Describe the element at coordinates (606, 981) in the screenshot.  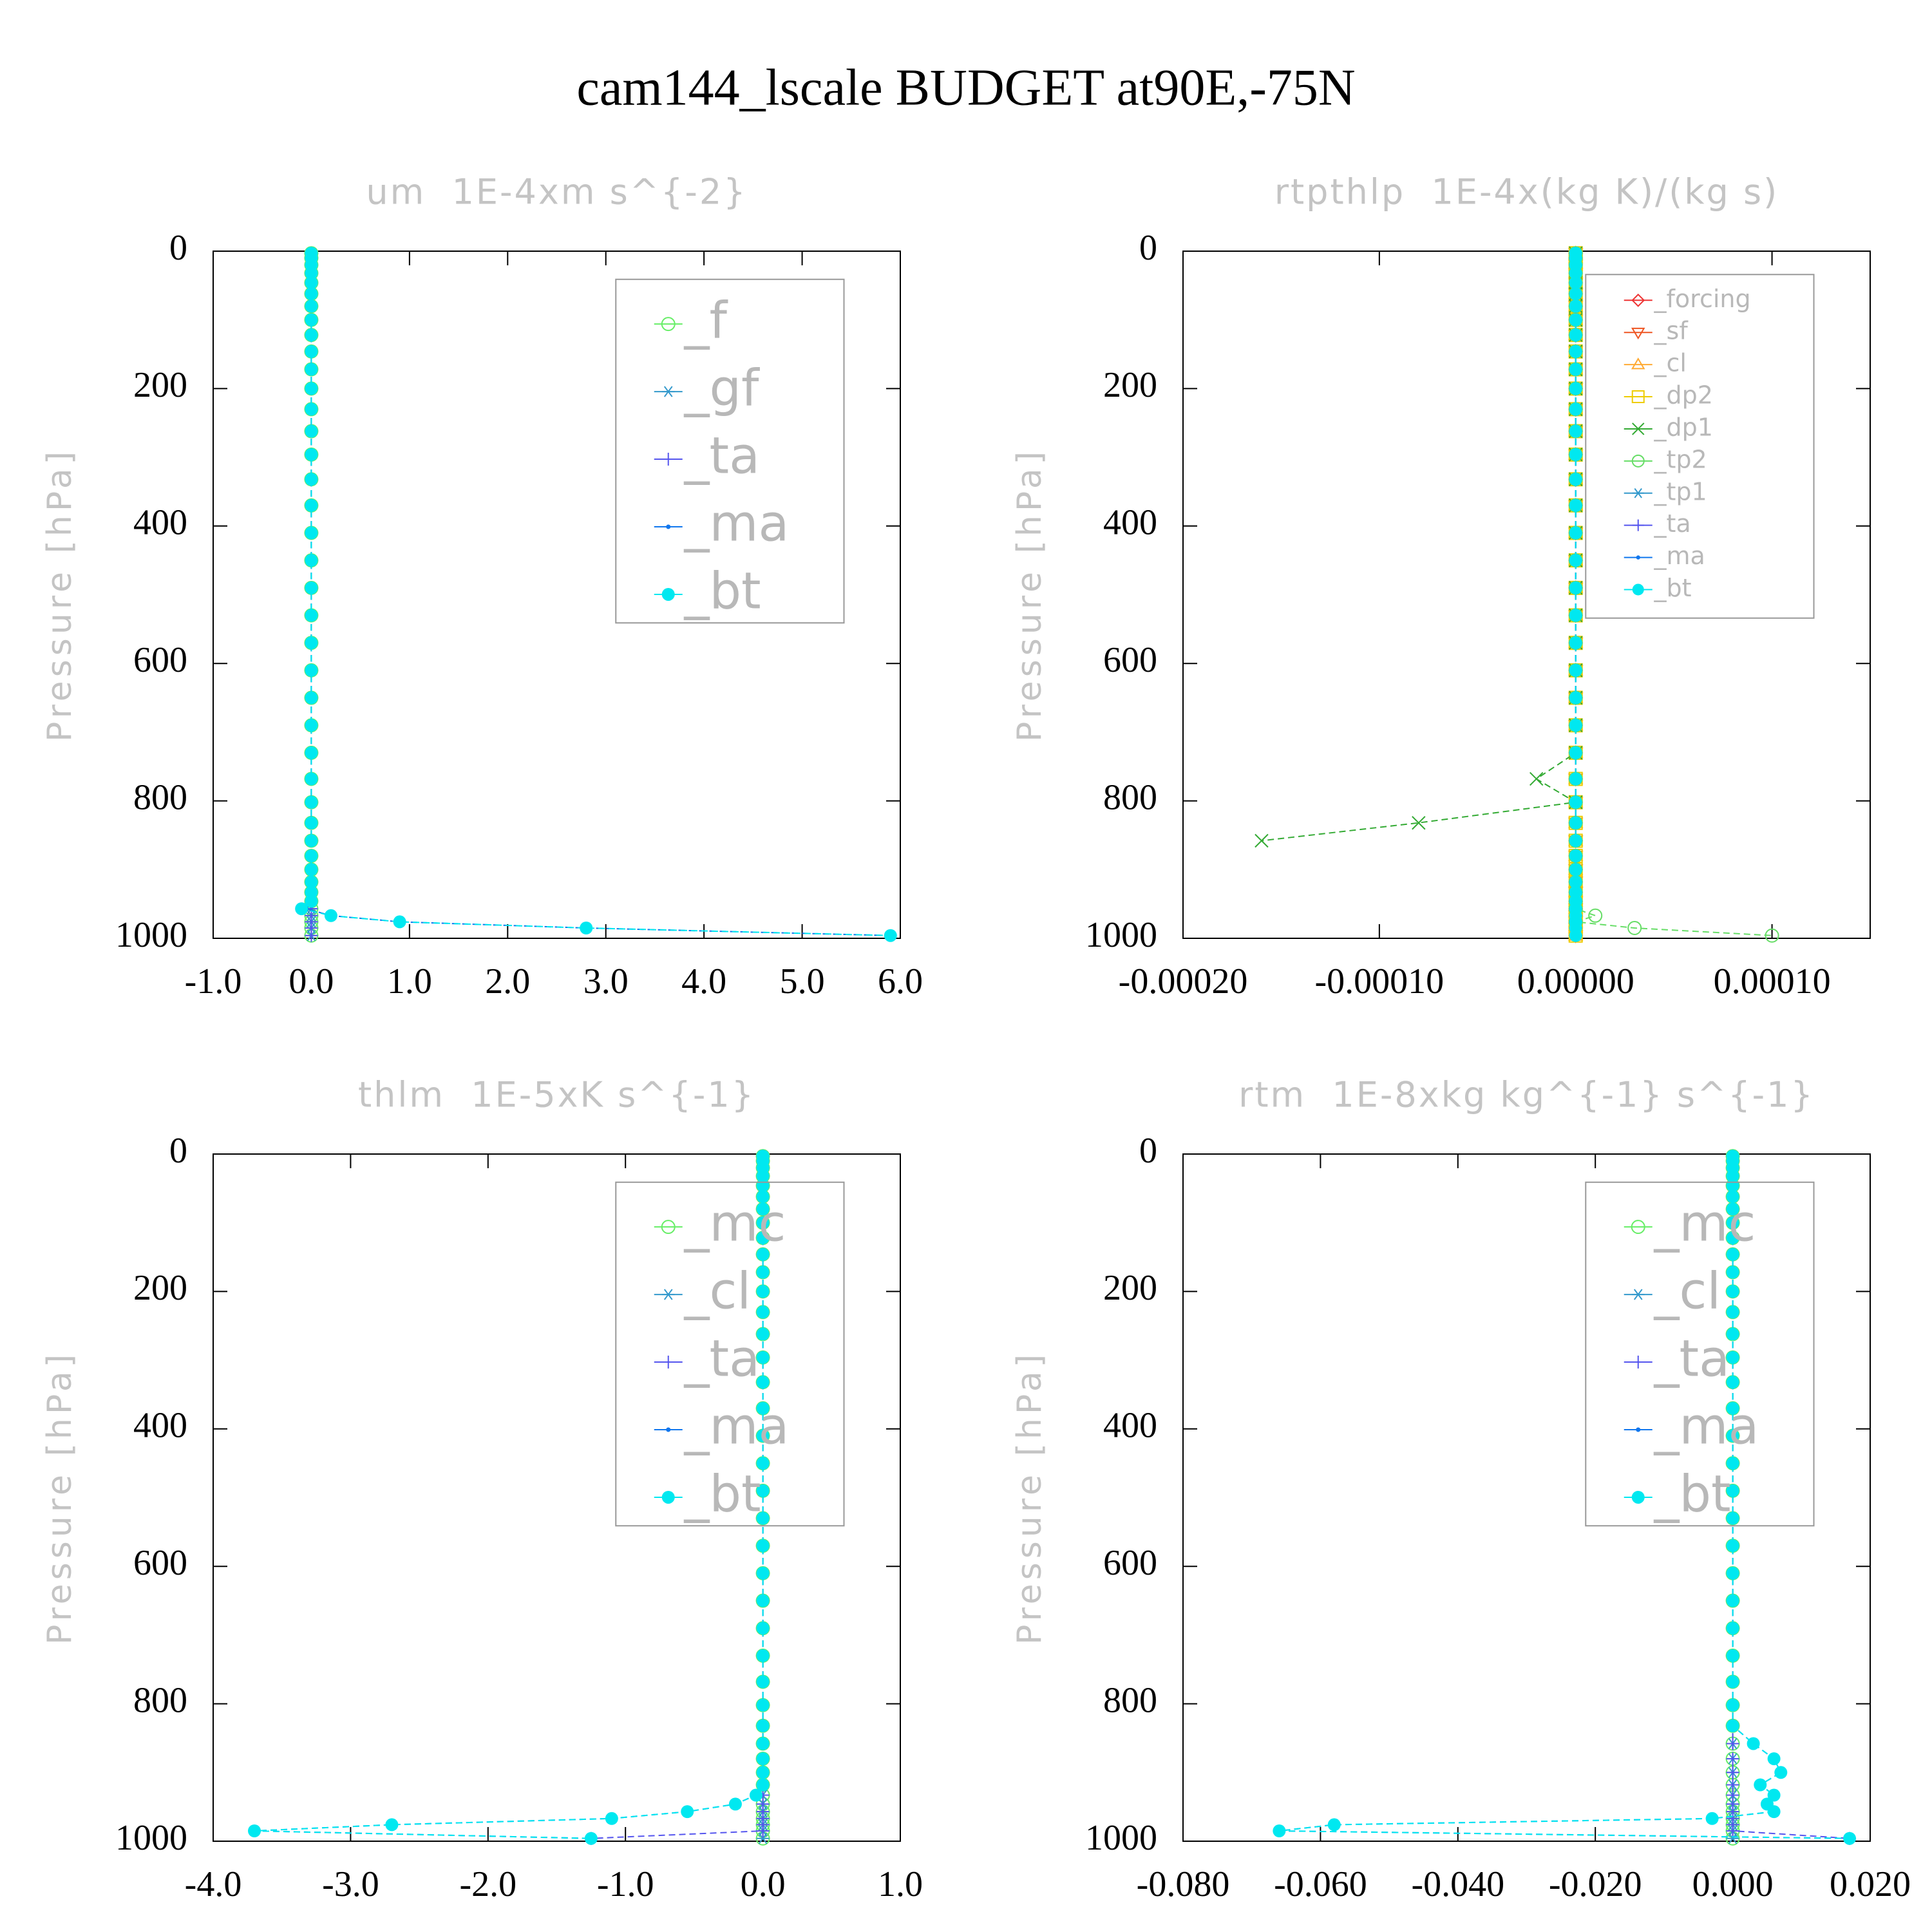
I see `x-tick-label: 3.0` at that location.